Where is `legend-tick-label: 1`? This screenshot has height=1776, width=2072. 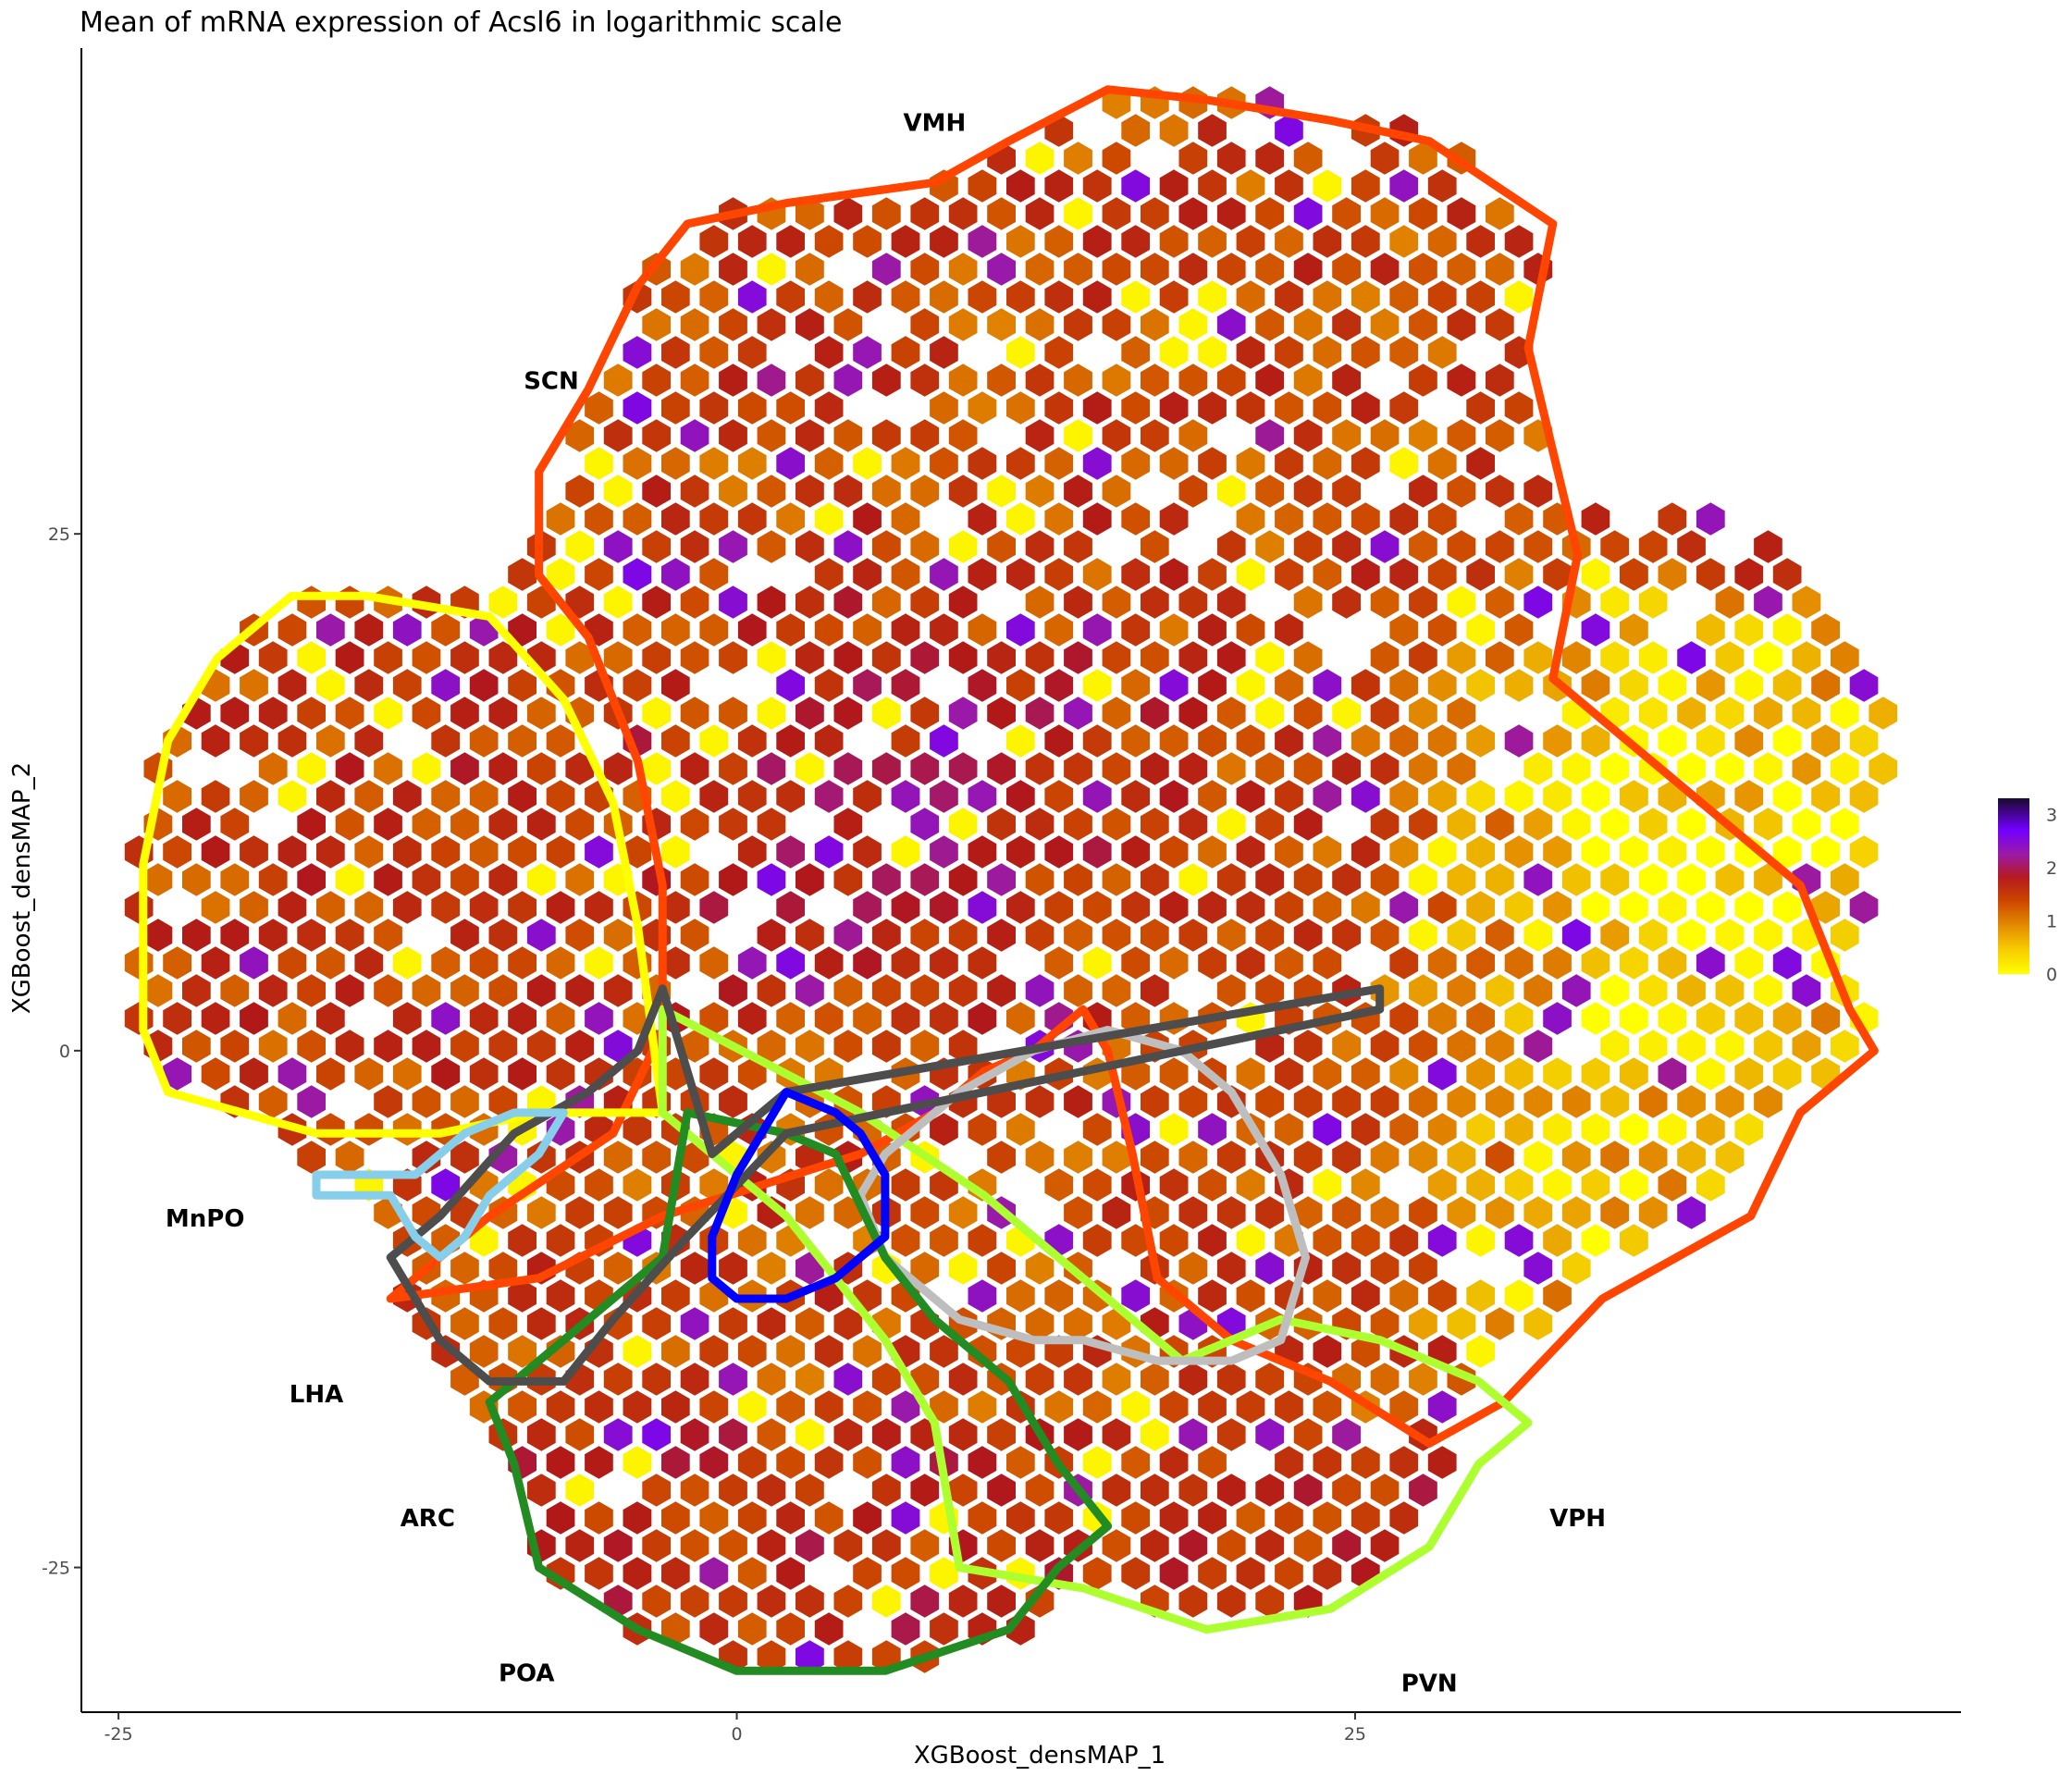 legend-tick-label: 1 is located at coordinates (2051, 921).